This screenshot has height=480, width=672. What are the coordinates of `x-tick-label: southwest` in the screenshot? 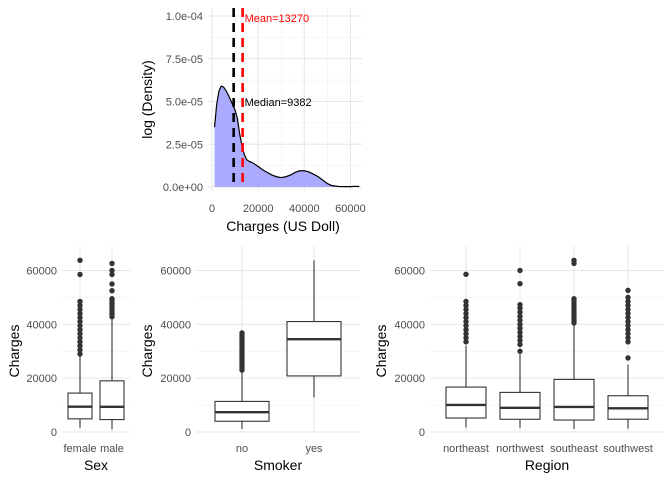 It's located at (628, 449).